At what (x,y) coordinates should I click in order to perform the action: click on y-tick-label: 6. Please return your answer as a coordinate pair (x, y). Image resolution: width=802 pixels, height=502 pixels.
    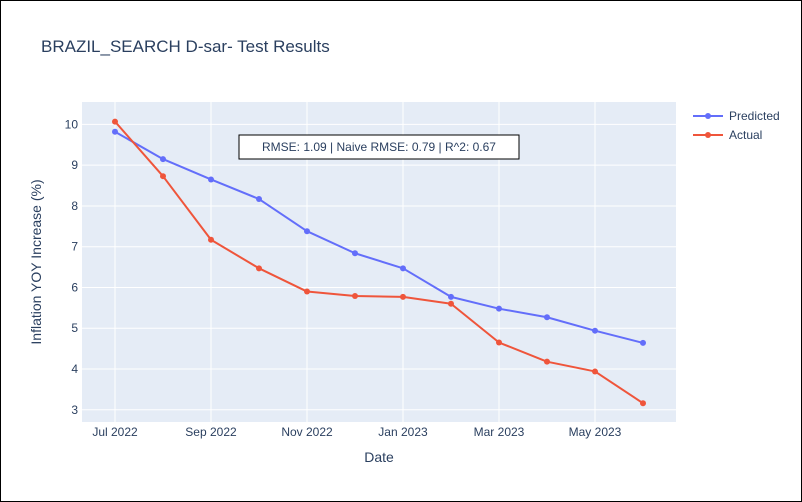
    Looking at the image, I should click on (74, 287).